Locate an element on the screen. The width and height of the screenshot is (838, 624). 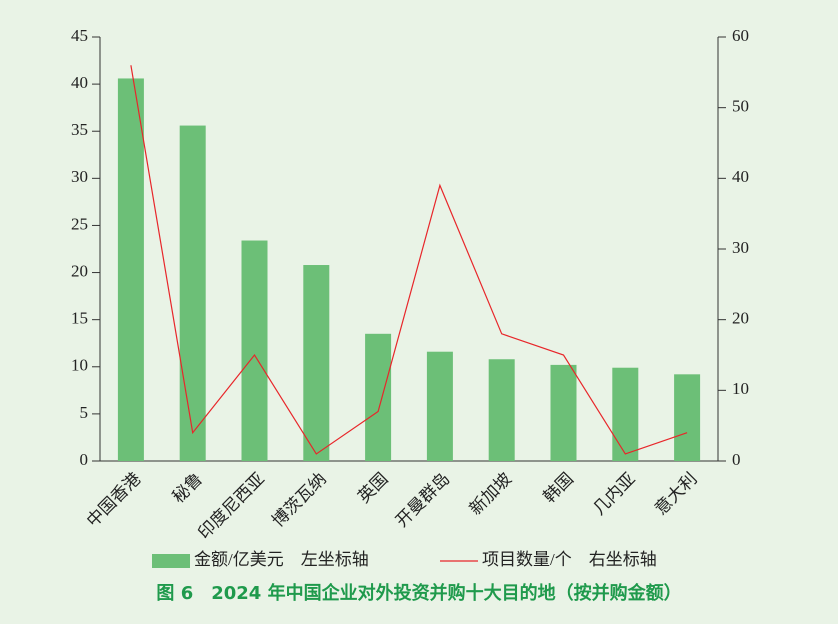
y-tick-label: 40 is located at coordinates (79, 82).